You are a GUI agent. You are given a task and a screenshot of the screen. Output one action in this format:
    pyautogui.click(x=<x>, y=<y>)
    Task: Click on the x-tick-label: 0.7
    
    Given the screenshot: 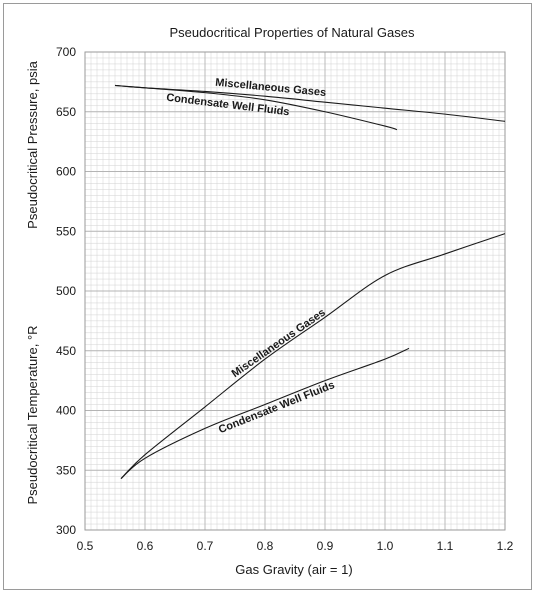 What is the action you would take?
    pyautogui.click(x=205, y=546)
    